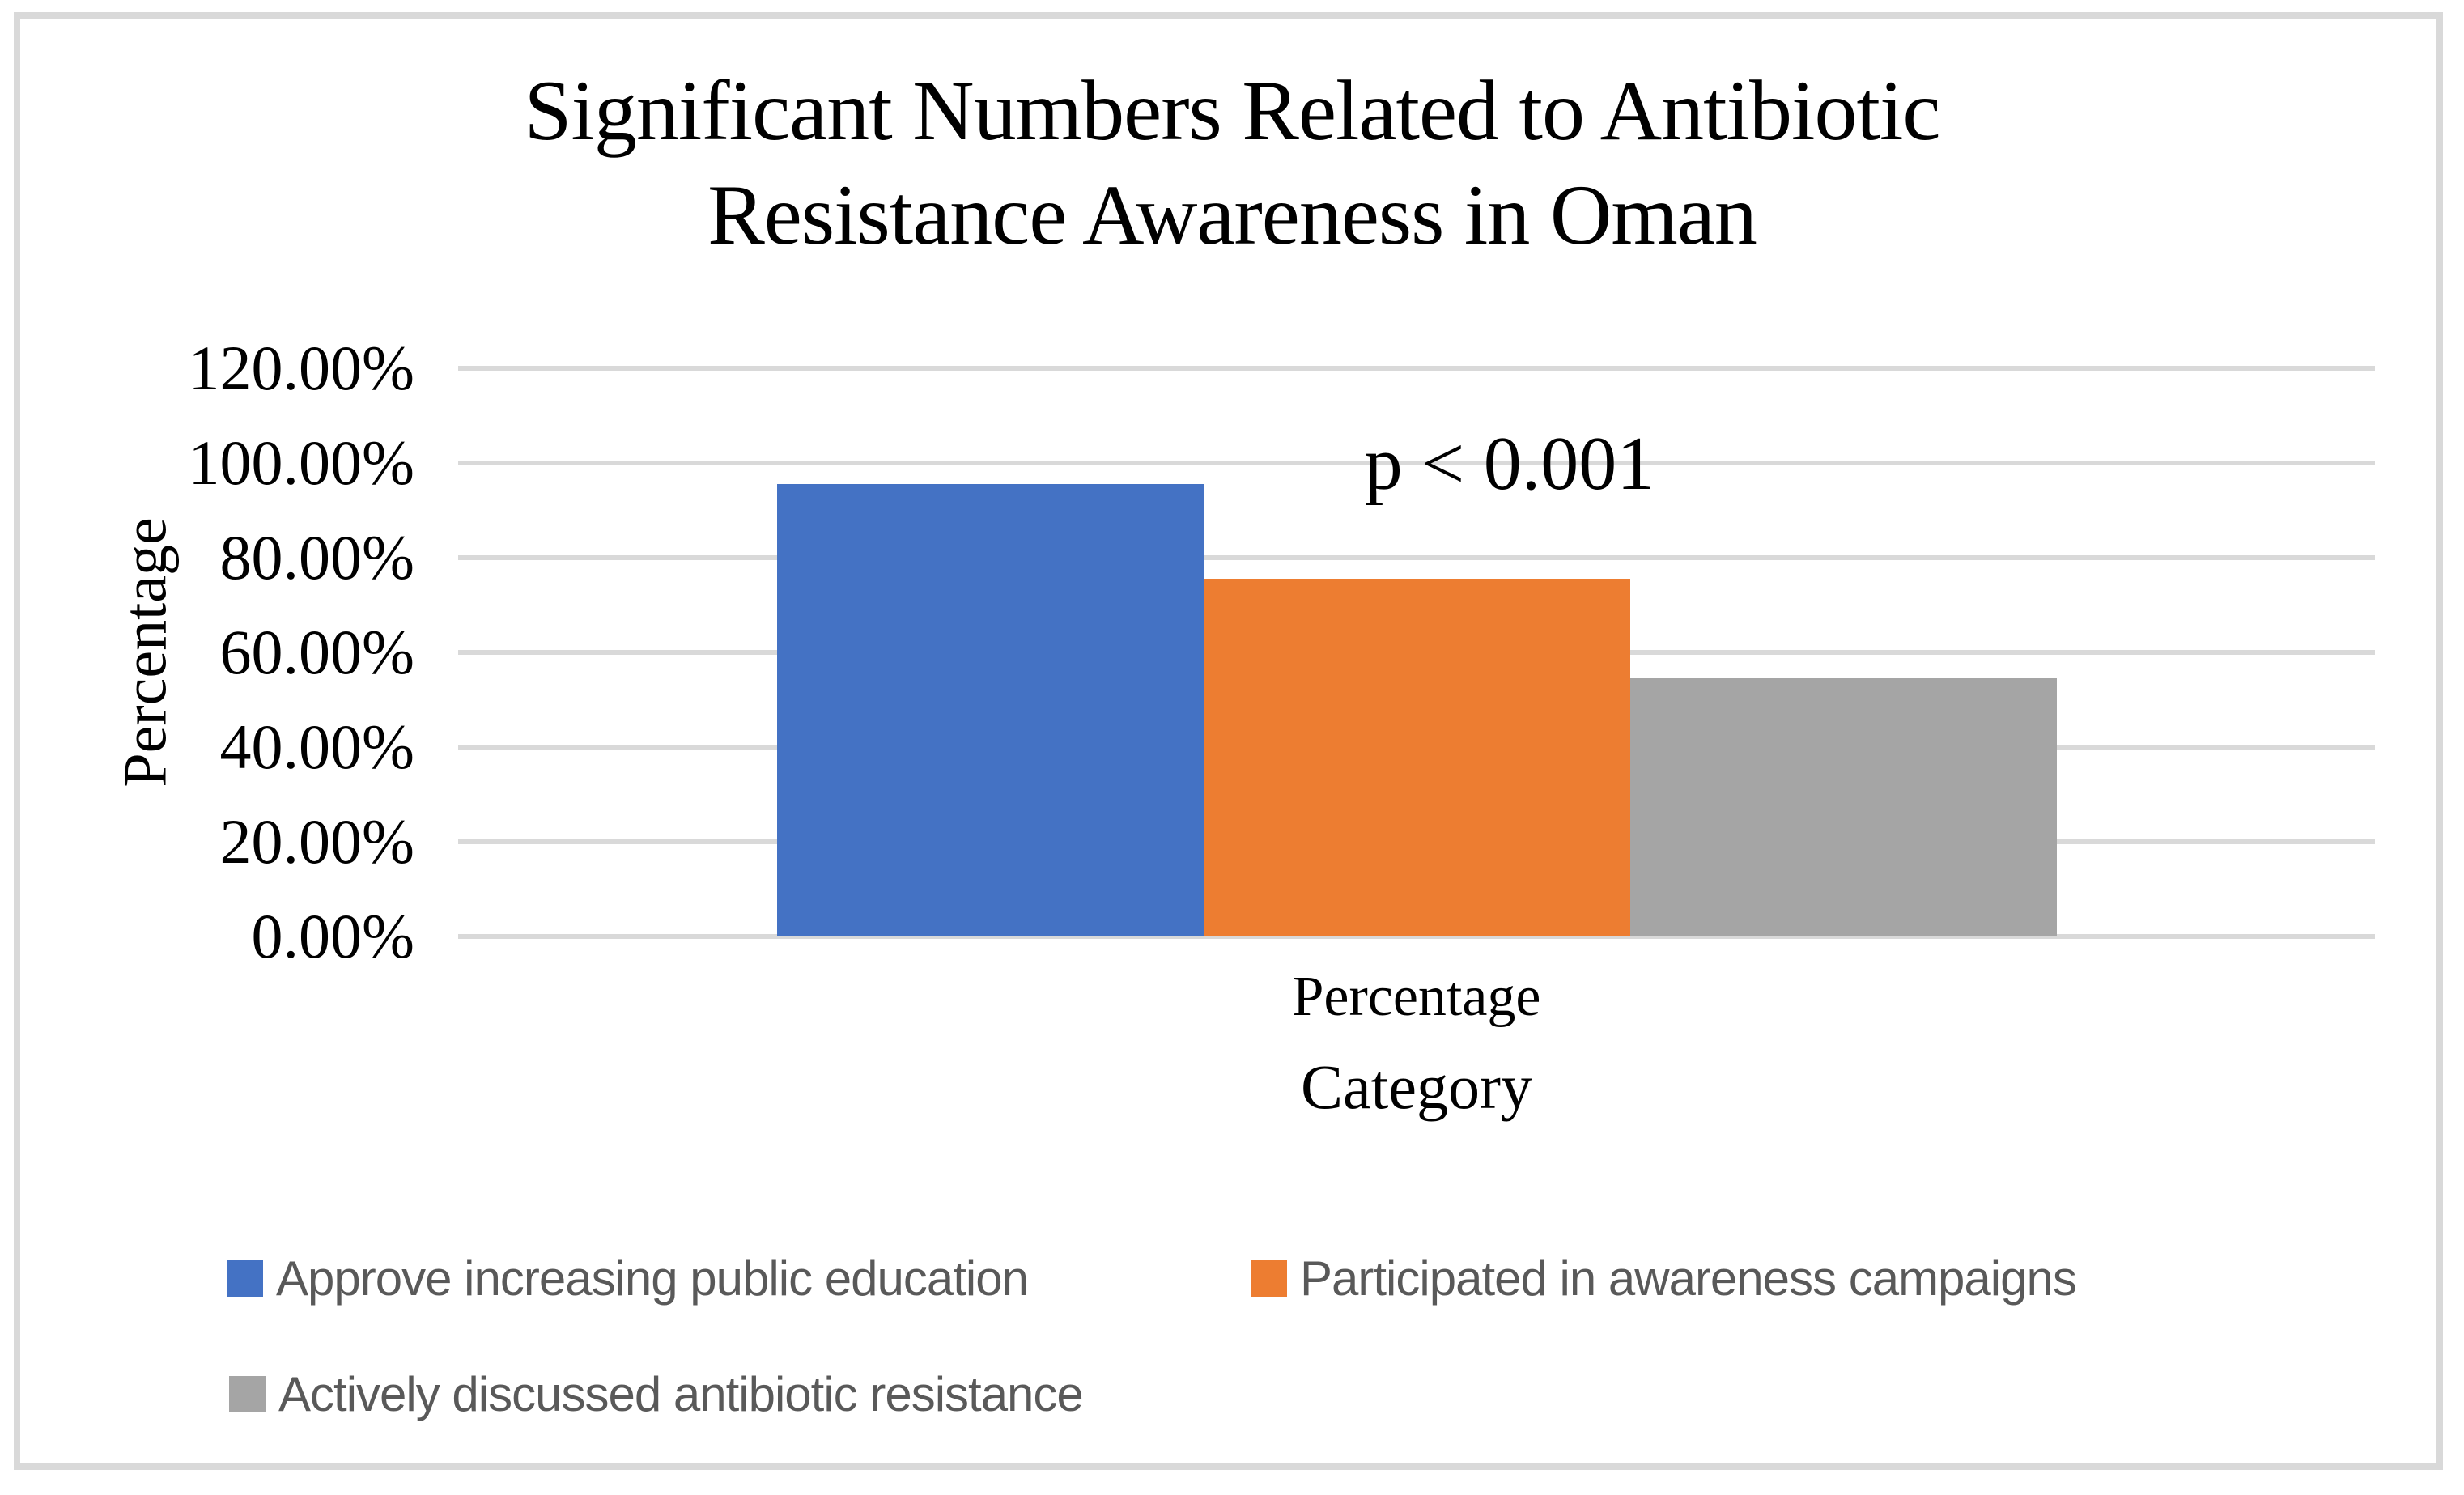  I want to click on legend-item-discussed-resistance: Actively discussed antibiotic resistance, so click(657, 1394).